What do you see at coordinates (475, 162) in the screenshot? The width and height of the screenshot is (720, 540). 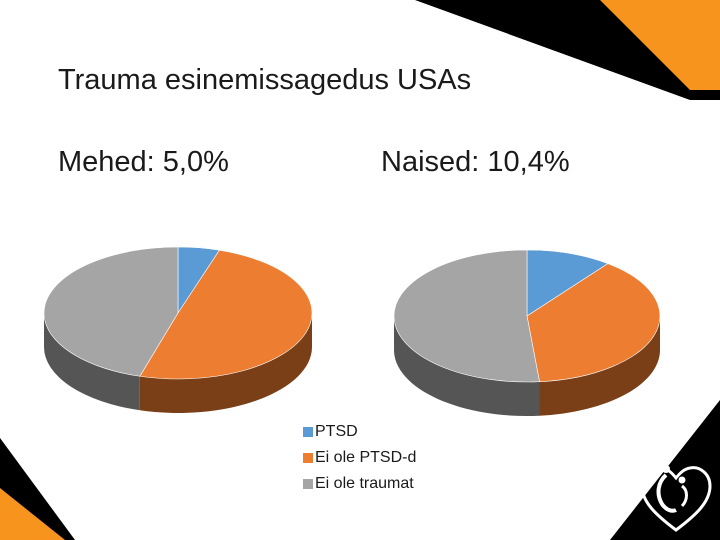 I see `chart-title-women: Naised: 10,4%` at bounding box center [475, 162].